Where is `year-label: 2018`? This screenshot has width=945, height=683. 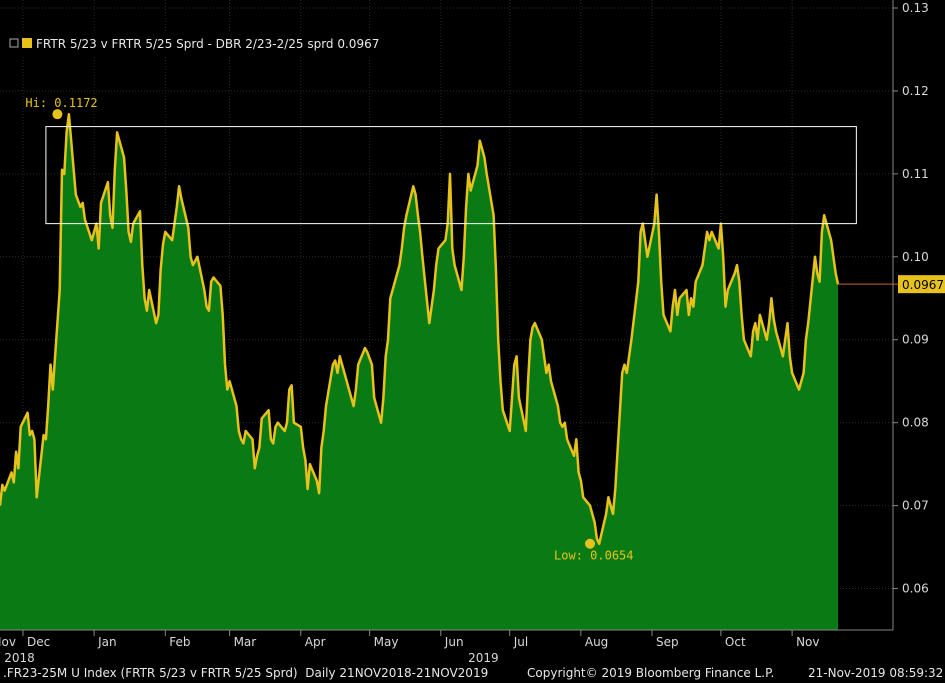
year-label: 2018 is located at coordinates (19, 658).